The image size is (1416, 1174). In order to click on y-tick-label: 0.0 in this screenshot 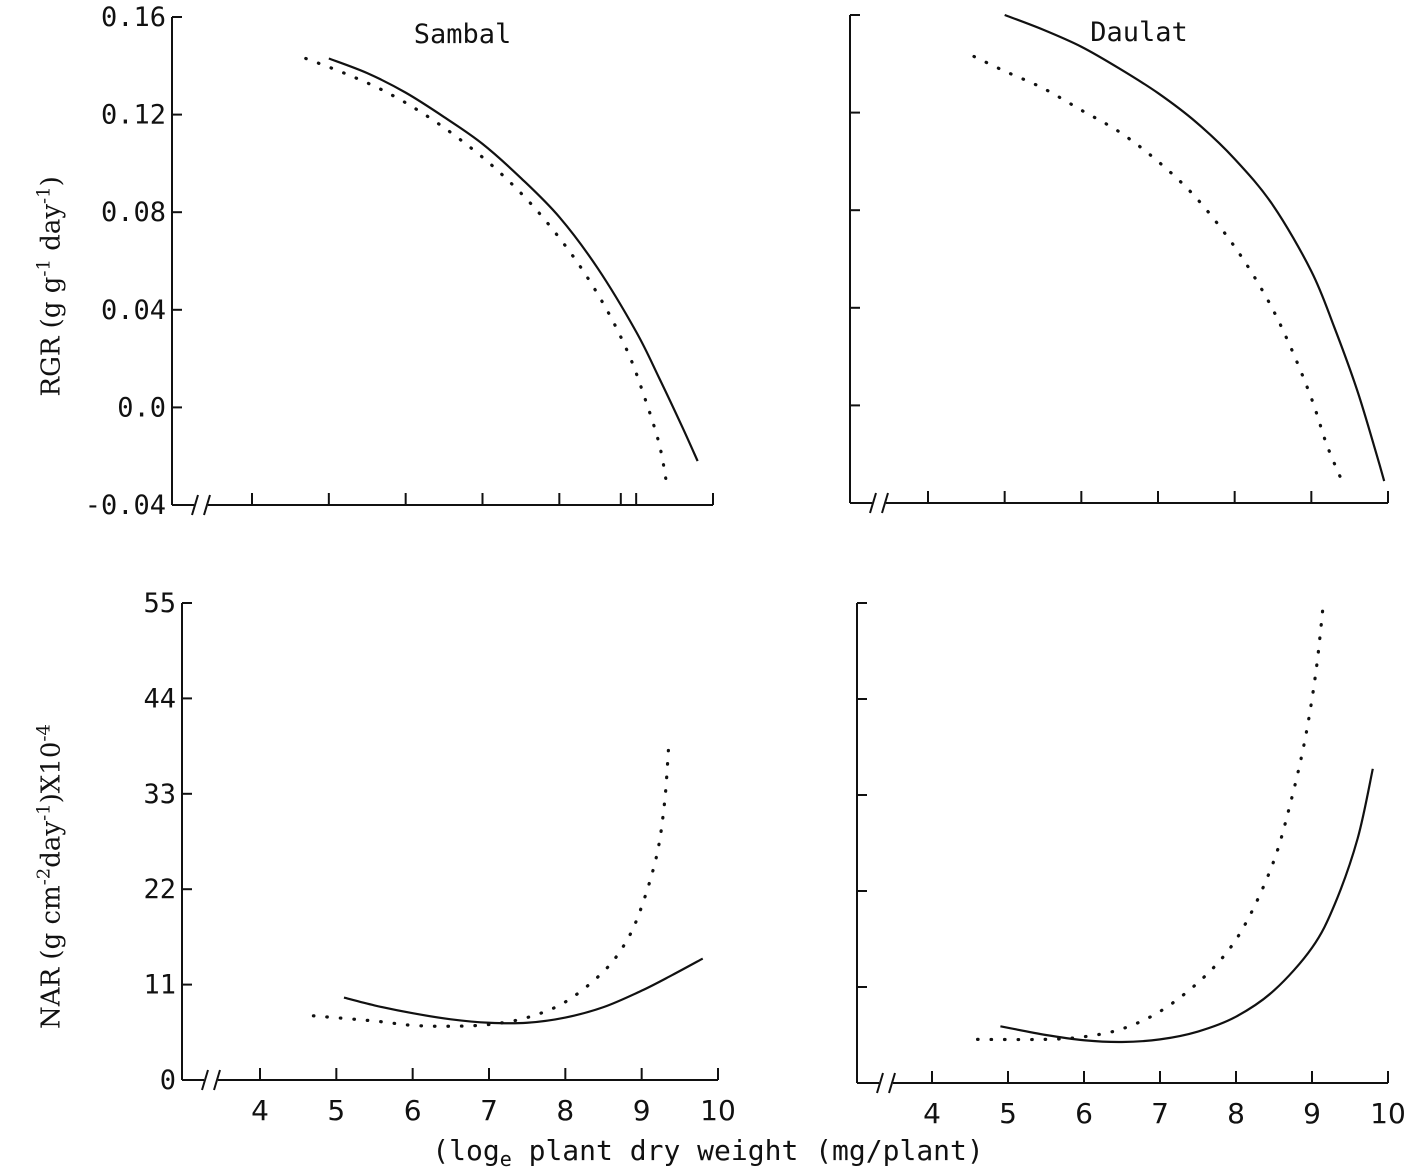, I will do `click(141, 407)`.